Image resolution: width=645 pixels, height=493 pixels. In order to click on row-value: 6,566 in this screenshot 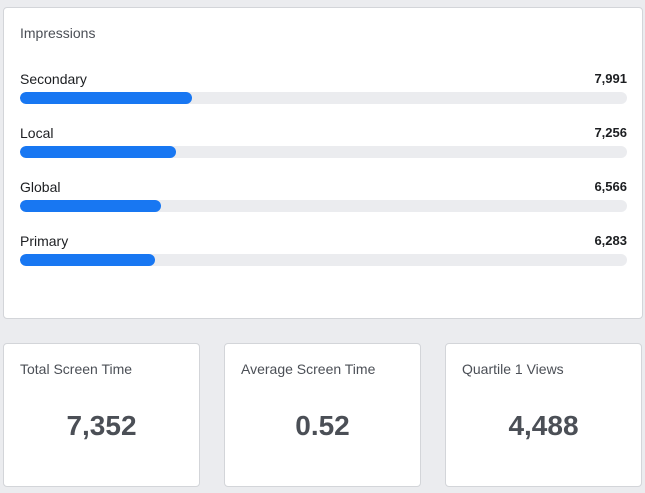, I will do `click(610, 186)`.